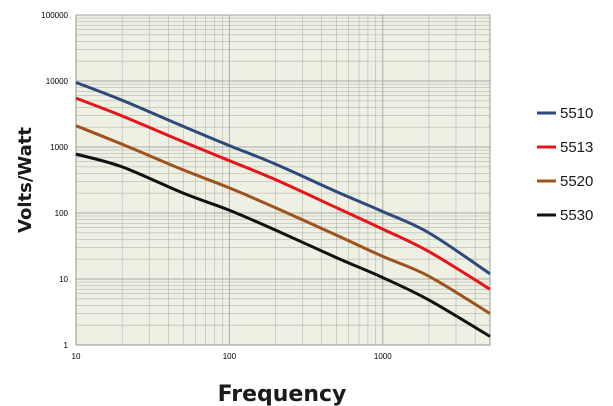 The image size is (613, 406). Describe the element at coordinates (57, 81) in the screenshot. I see `y-tick-label: 10000` at that location.